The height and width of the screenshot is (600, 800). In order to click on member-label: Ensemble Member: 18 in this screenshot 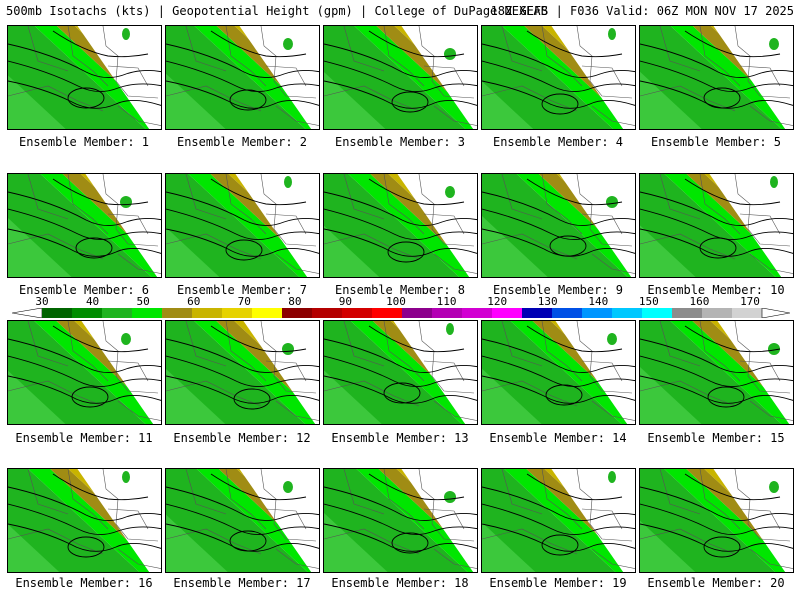, I will do `click(400, 583)`.